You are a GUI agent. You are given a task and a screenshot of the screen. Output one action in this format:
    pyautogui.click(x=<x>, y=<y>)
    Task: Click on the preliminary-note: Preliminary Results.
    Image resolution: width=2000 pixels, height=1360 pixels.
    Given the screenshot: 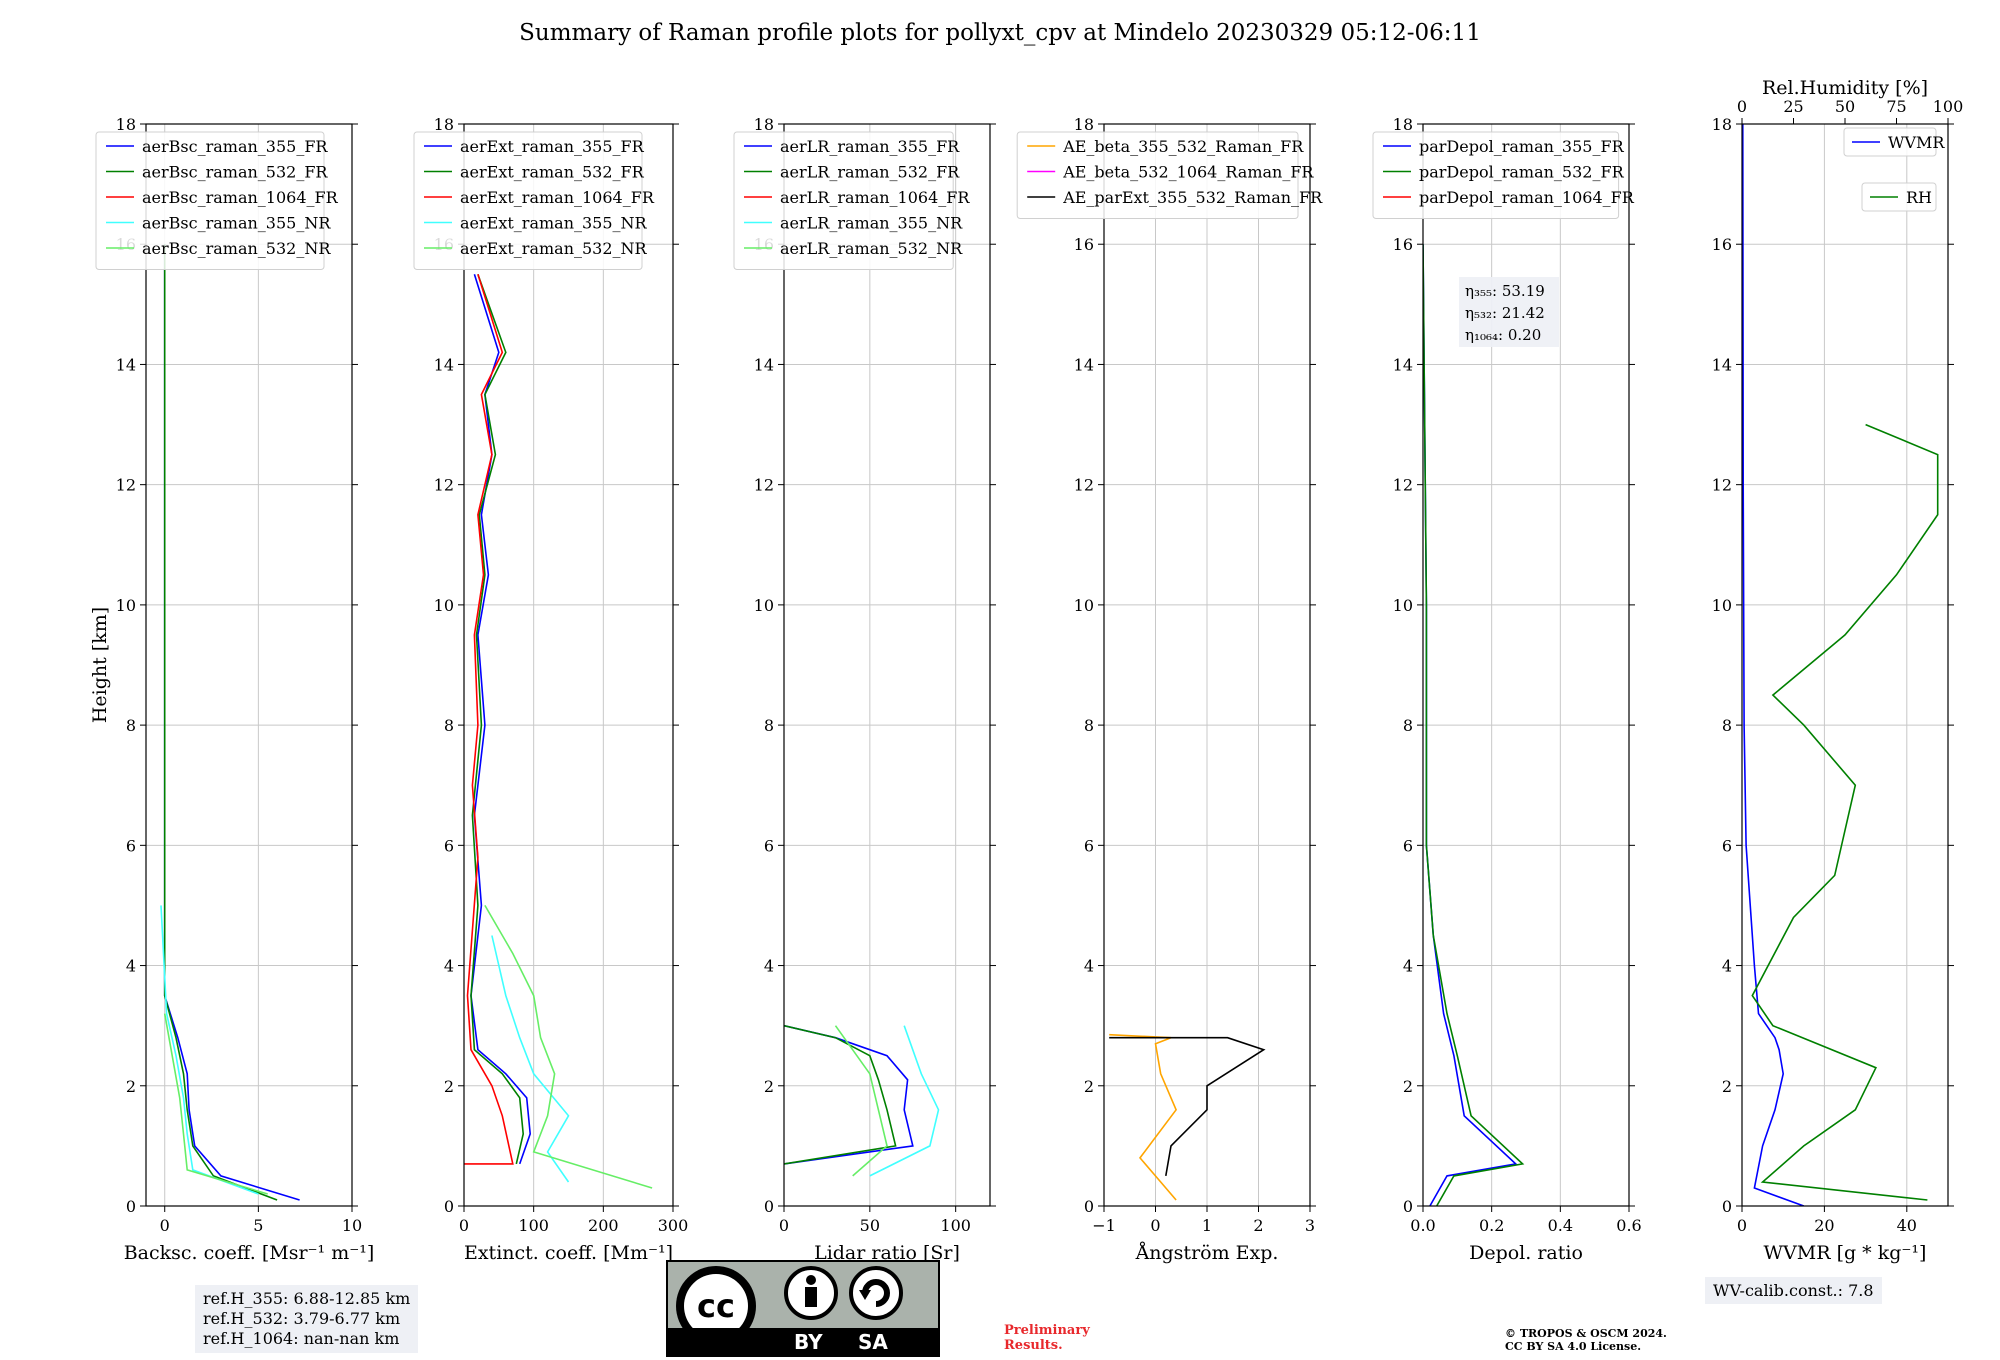 What is the action you would take?
    pyautogui.click(x=1047, y=1338)
    